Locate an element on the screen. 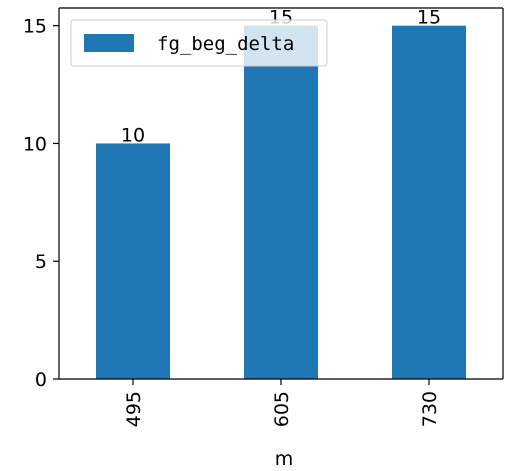 The height and width of the screenshot is (471, 508). bar-data-label: 15 is located at coordinates (429, 18).